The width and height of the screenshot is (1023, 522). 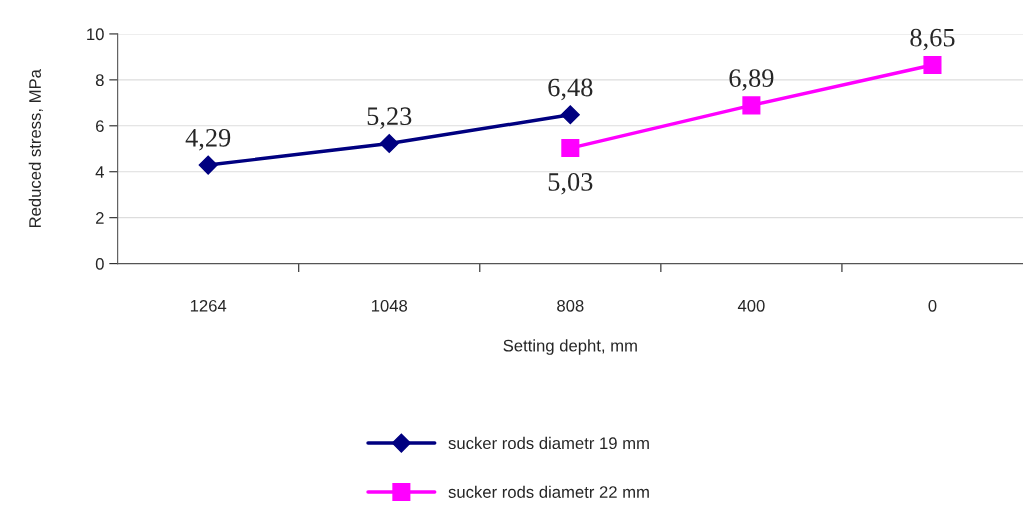 What do you see at coordinates (35, 148) in the screenshot?
I see `y-axis-title: Reduced stress, MPa` at bounding box center [35, 148].